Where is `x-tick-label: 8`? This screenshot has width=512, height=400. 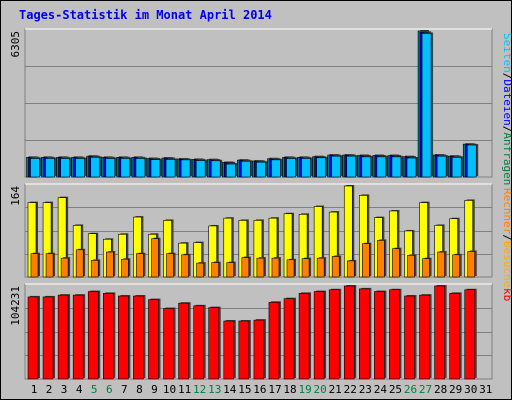 x-tick-label: 8 is located at coordinates (139, 389).